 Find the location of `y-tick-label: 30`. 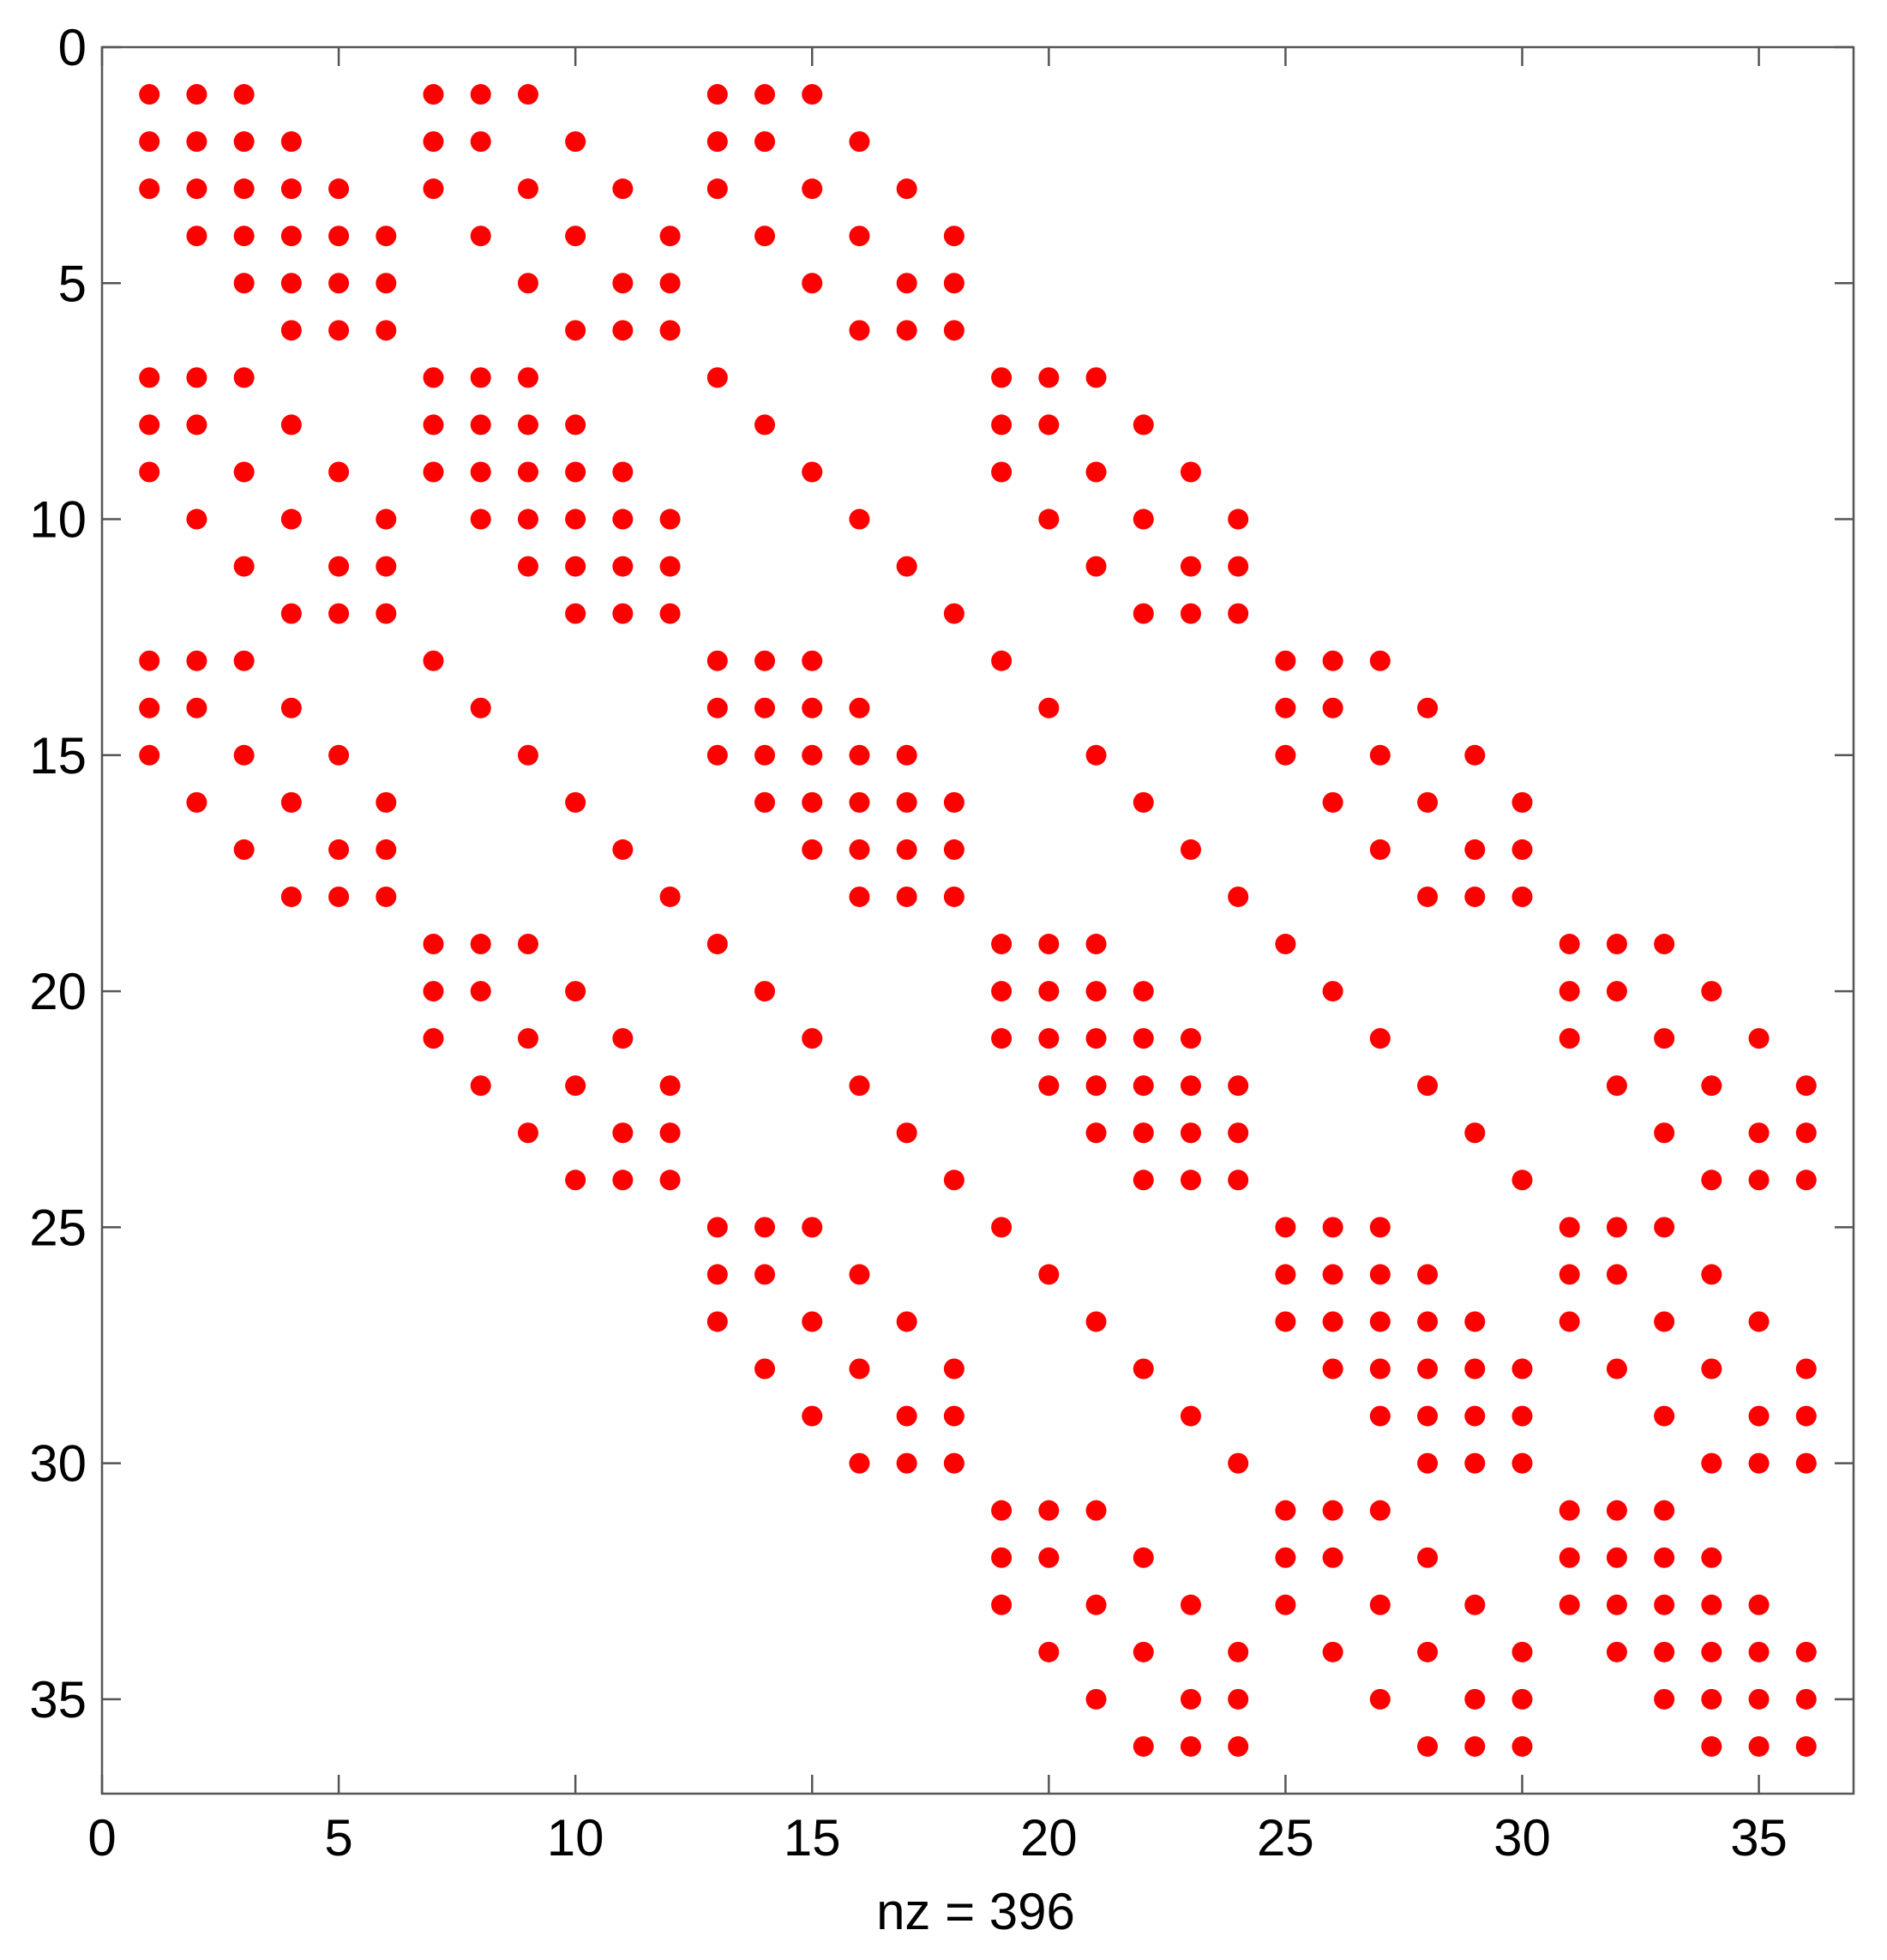

y-tick-label: 30 is located at coordinates (58, 1464).